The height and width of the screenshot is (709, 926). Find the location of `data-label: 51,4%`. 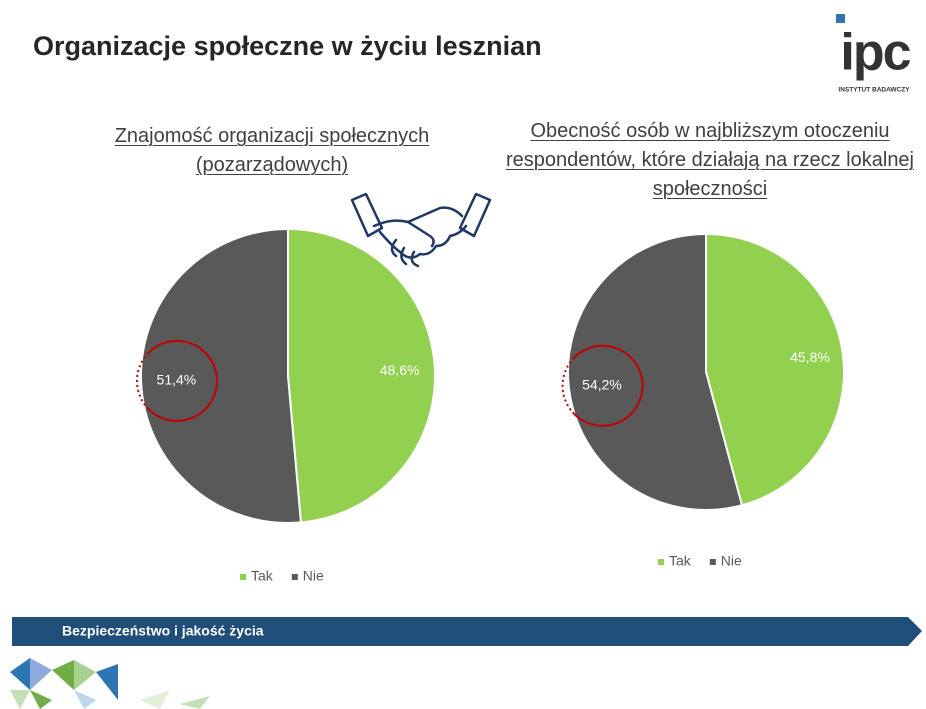

data-label: 51,4% is located at coordinates (177, 380).